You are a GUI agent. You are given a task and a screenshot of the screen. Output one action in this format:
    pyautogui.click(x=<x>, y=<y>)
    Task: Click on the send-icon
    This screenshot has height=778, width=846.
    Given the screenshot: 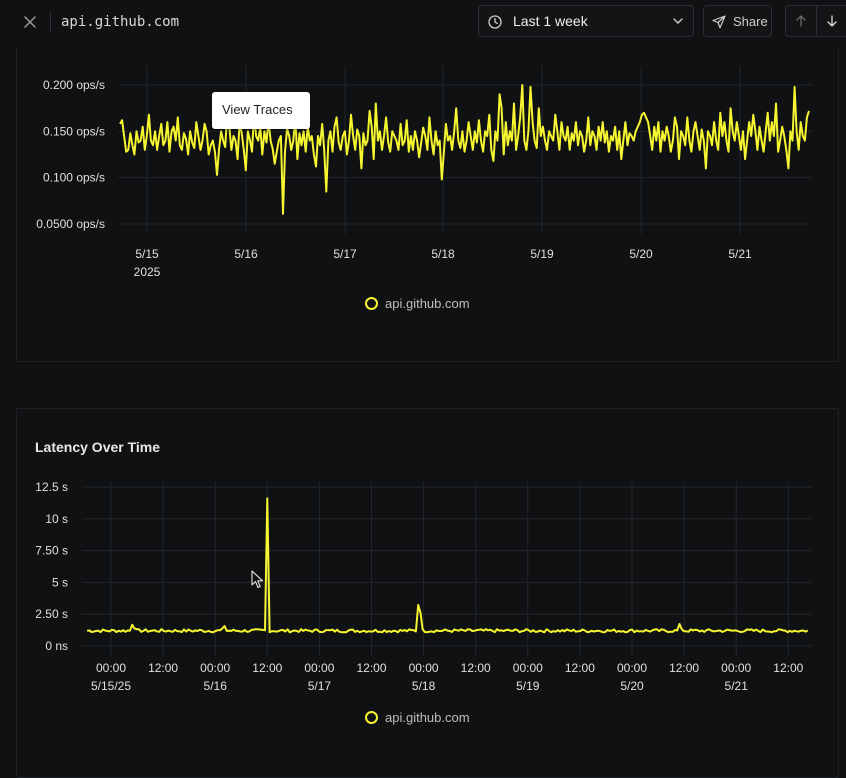 What is the action you would take?
    pyautogui.click(x=719, y=22)
    